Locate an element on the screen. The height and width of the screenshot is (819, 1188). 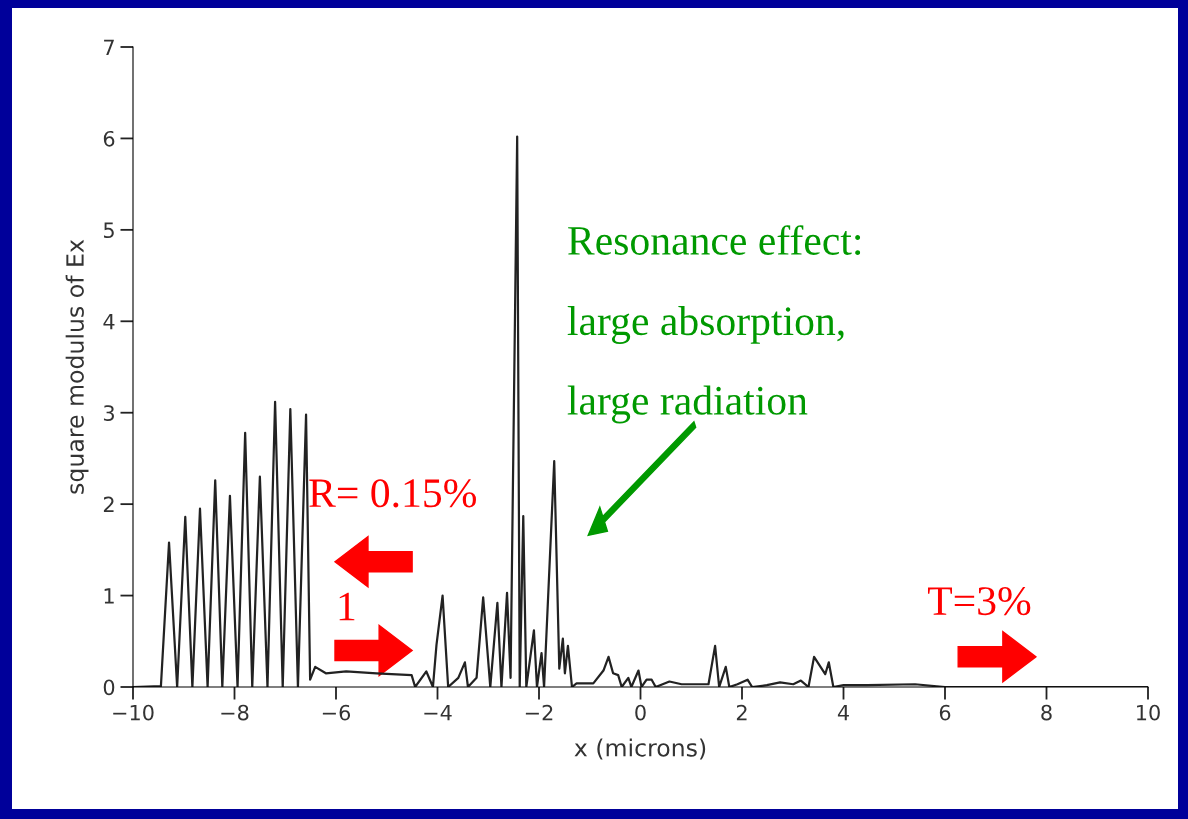
annotation: 1 is located at coordinates (347, 606).